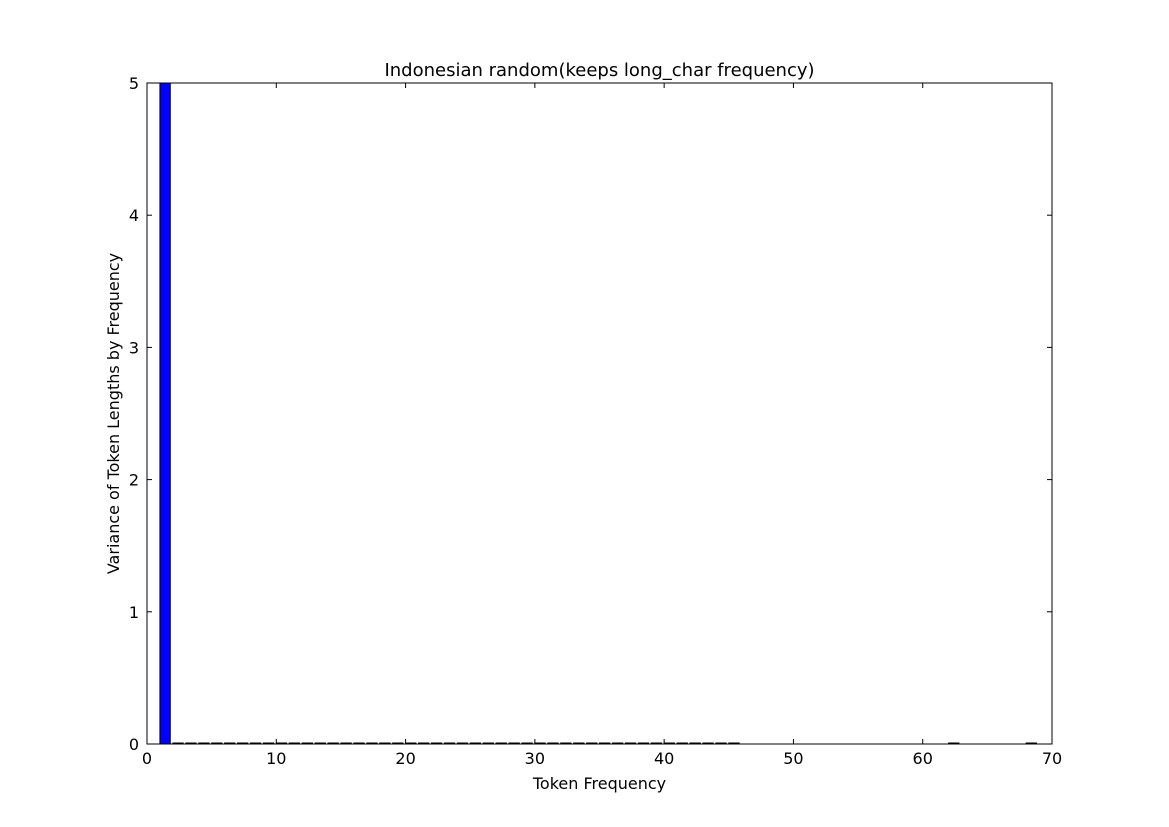 This screenshot has width=1169, height=827. Describe the element at coordinates (535, 758) in the screenshot. I see `x-tick-label: 30` at that location.